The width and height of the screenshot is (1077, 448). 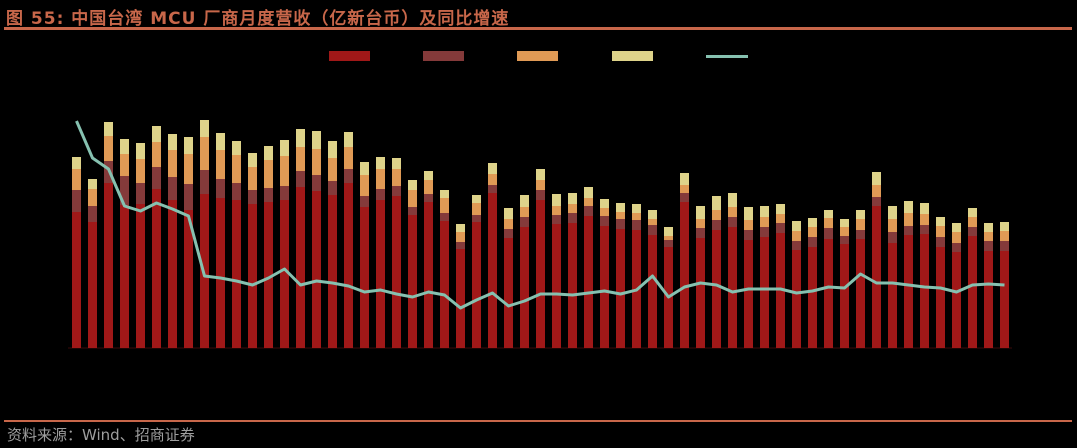 I want to click on legend-line-growth, so click(x=727, y=56).